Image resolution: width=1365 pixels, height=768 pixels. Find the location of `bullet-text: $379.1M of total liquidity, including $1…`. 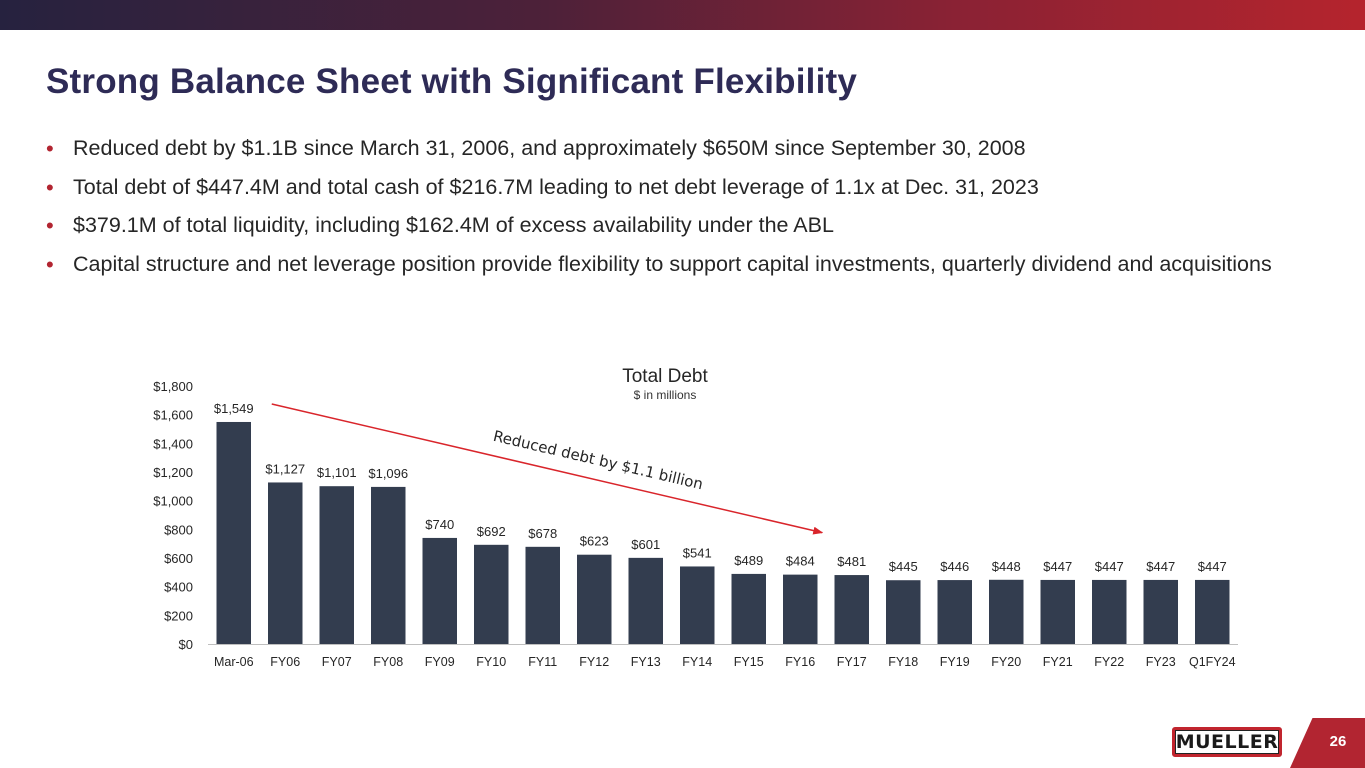

bullet-text: $379.1M of total liquidity, including $1… is located at coordinates (453, 225).